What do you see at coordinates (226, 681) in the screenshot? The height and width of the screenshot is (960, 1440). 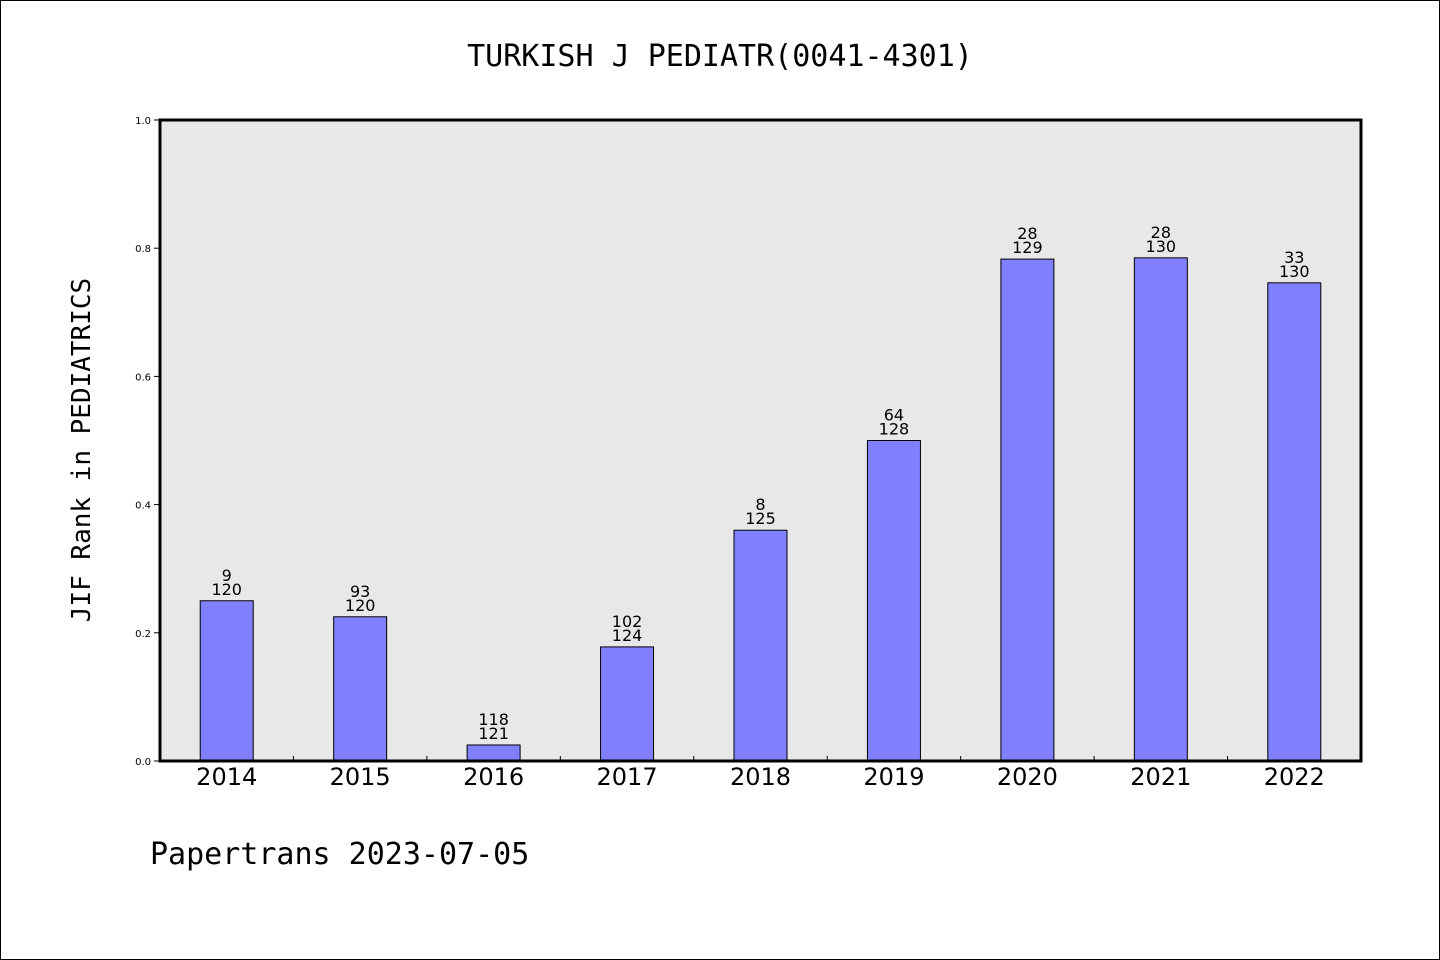 I see `bar-2014` at bounding box center [226, 681].